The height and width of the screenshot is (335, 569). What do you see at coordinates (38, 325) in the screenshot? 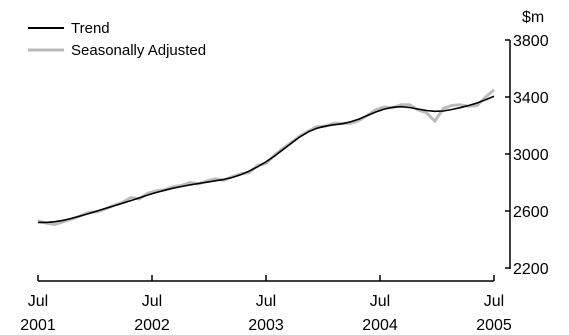
I see `x-tick-year-label: 2001` at bounding box center [38, 325].